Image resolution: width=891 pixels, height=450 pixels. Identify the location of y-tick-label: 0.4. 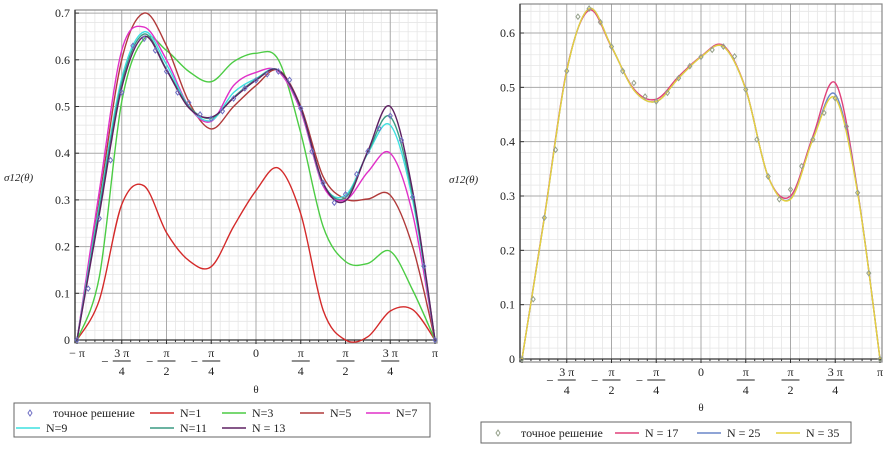
(62, 153).